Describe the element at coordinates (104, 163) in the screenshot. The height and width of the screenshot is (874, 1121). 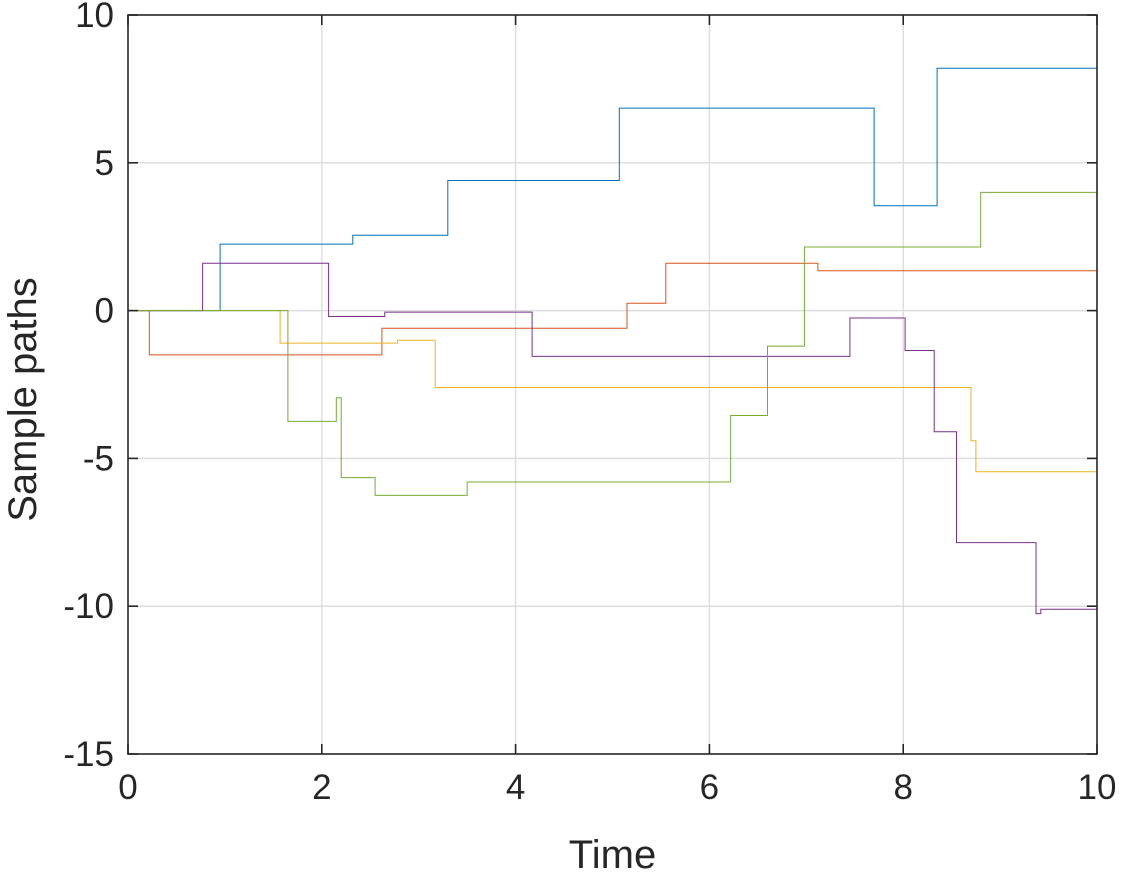
I see `y-tick-label: 5` at that location.